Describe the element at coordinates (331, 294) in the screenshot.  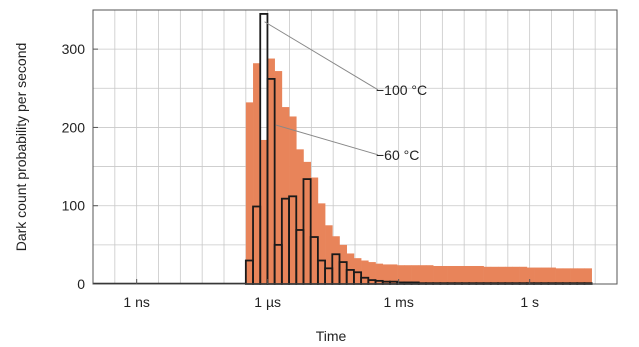
I see `x-axis-ticks: 1 ns 1 µs 1 ms 1 s` at that location.